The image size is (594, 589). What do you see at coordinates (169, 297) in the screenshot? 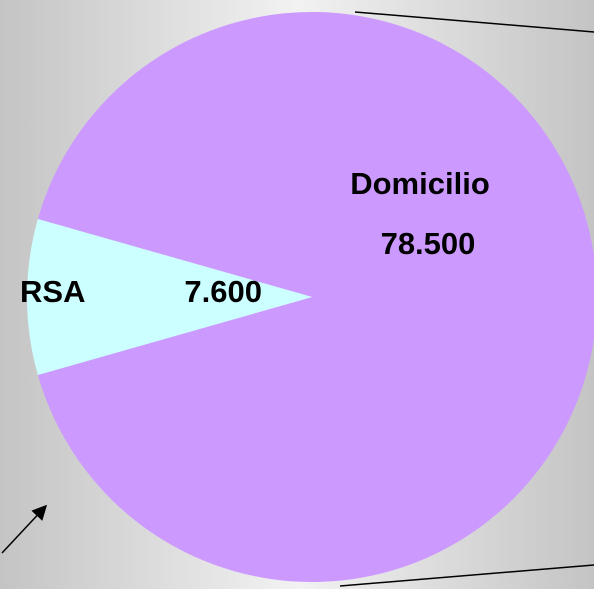
I see `pie-slice` at bounding box center [169, 297].